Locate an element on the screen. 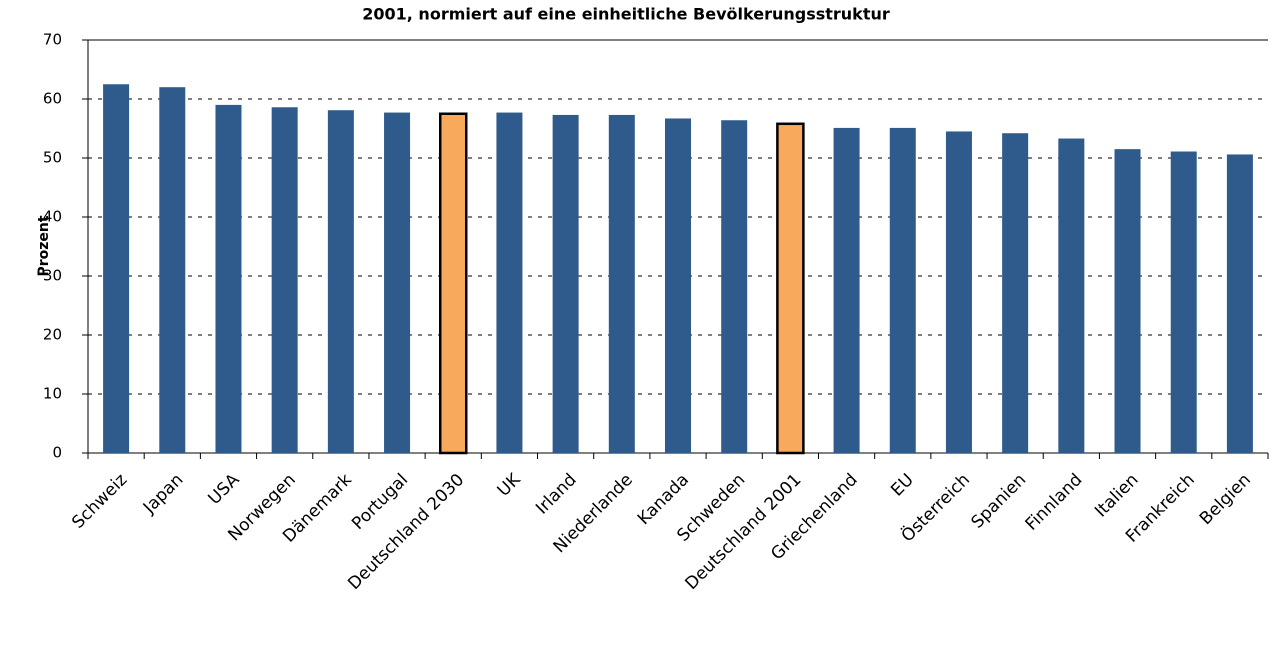  x-tick-label: EU is located at coordinates (902, 485).